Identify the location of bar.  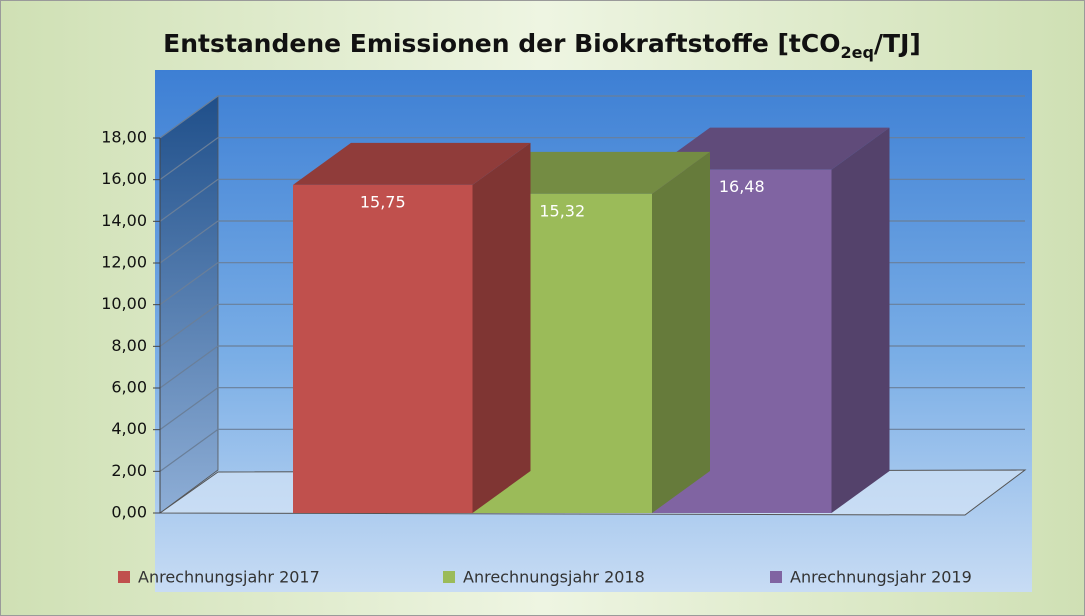
(383, 348).